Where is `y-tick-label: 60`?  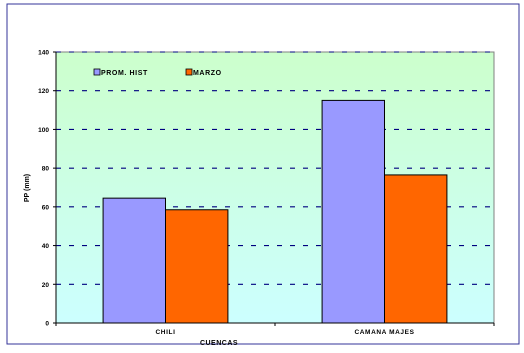
y-tick-label: 60 is located at coordinates (46, 207).